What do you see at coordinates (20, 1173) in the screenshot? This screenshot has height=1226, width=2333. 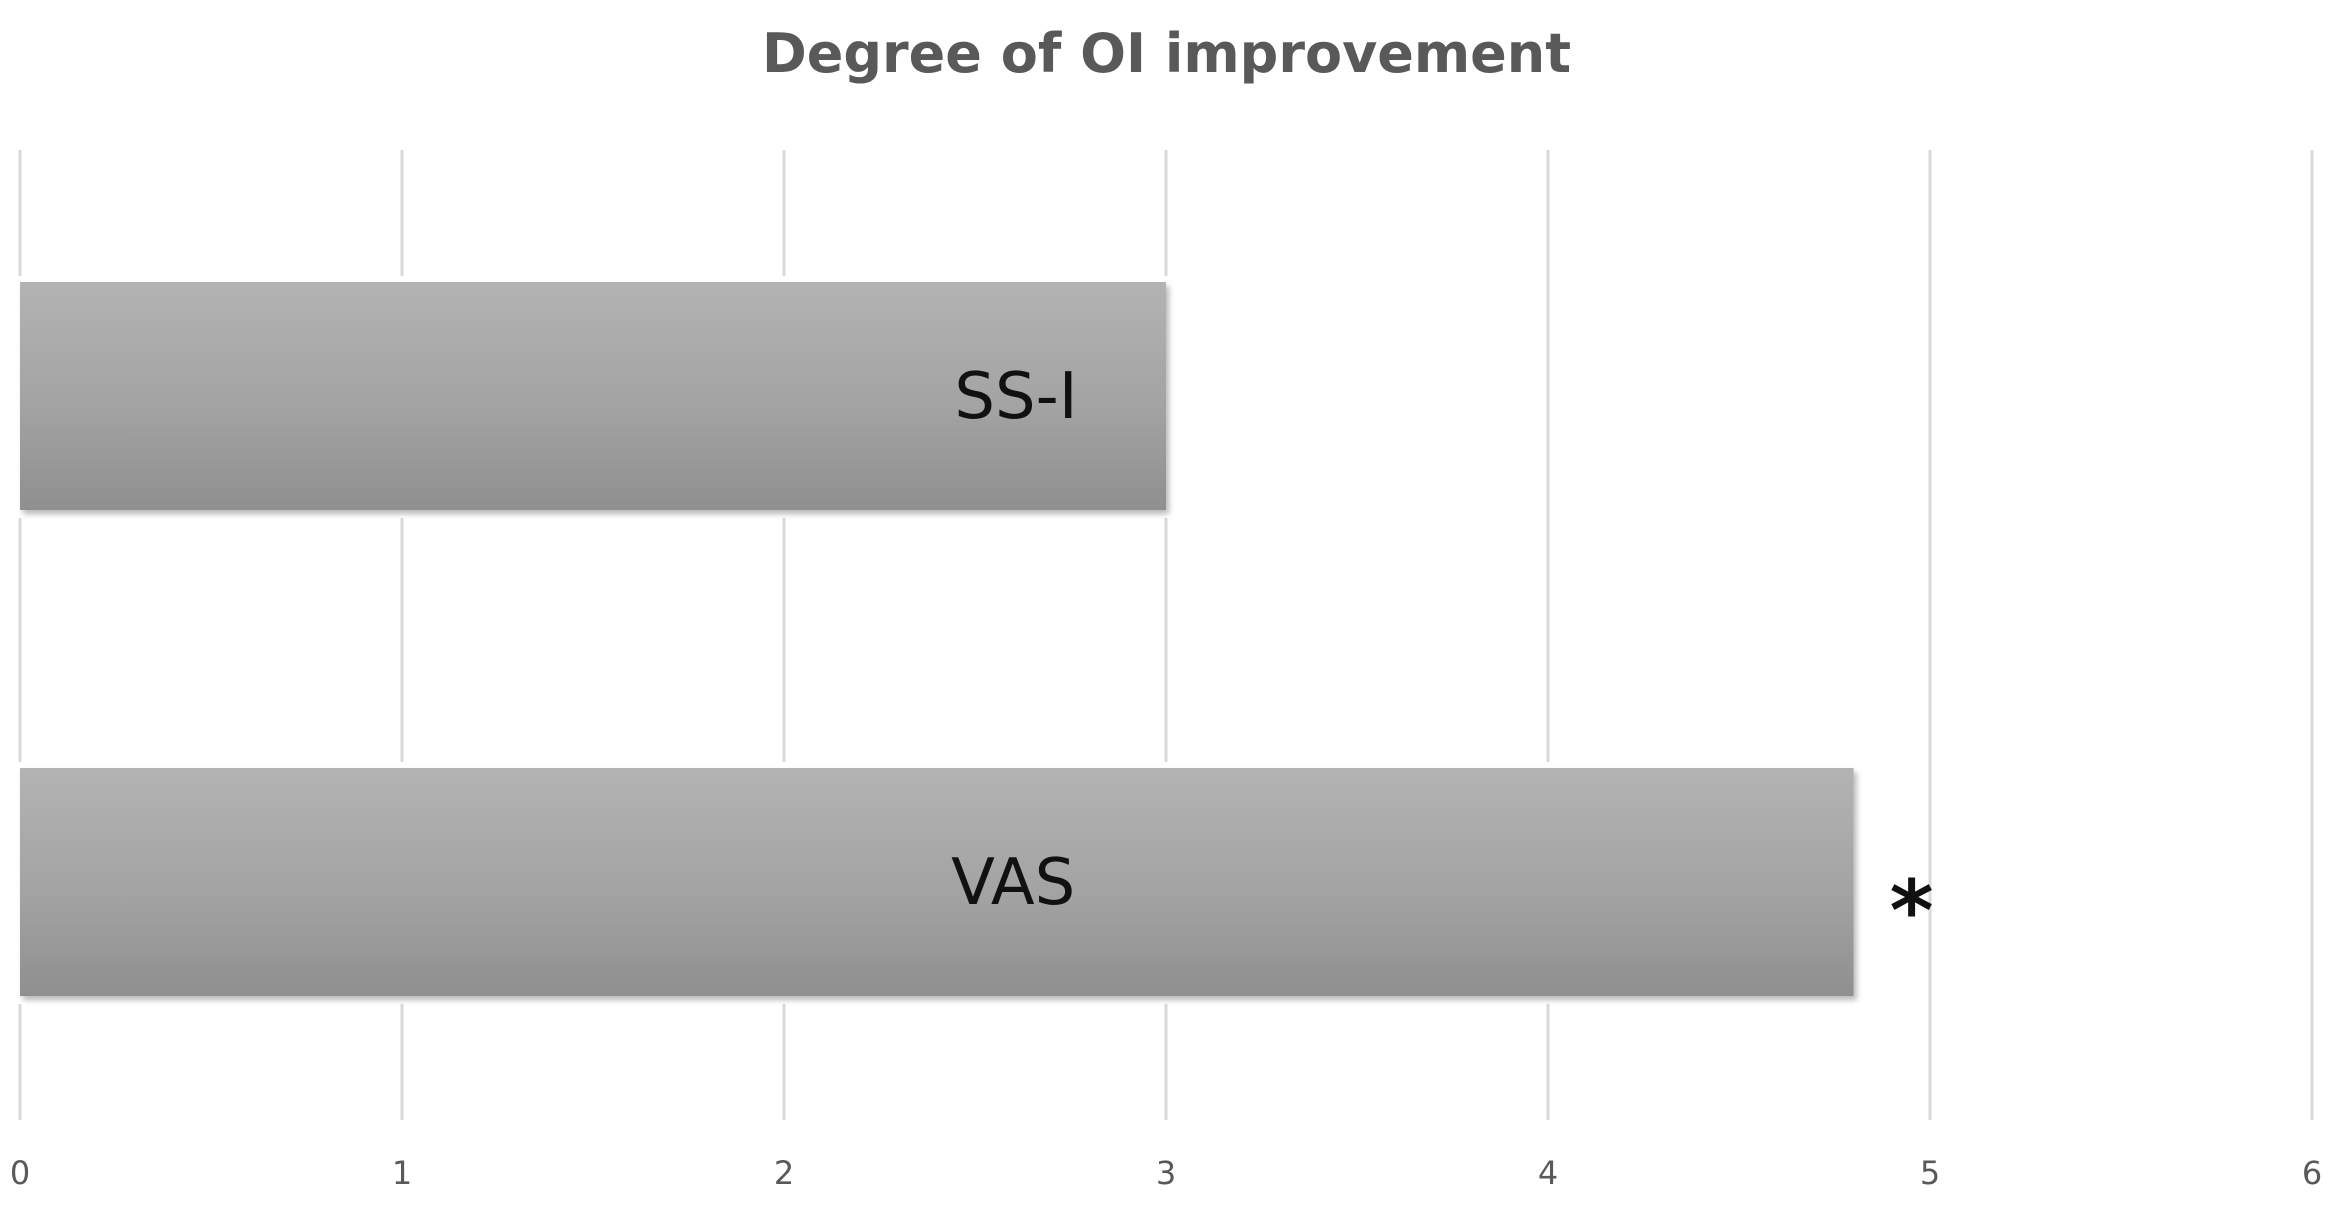 I see `x-tick-label-0: 0` at bounding box center [20, 1173].